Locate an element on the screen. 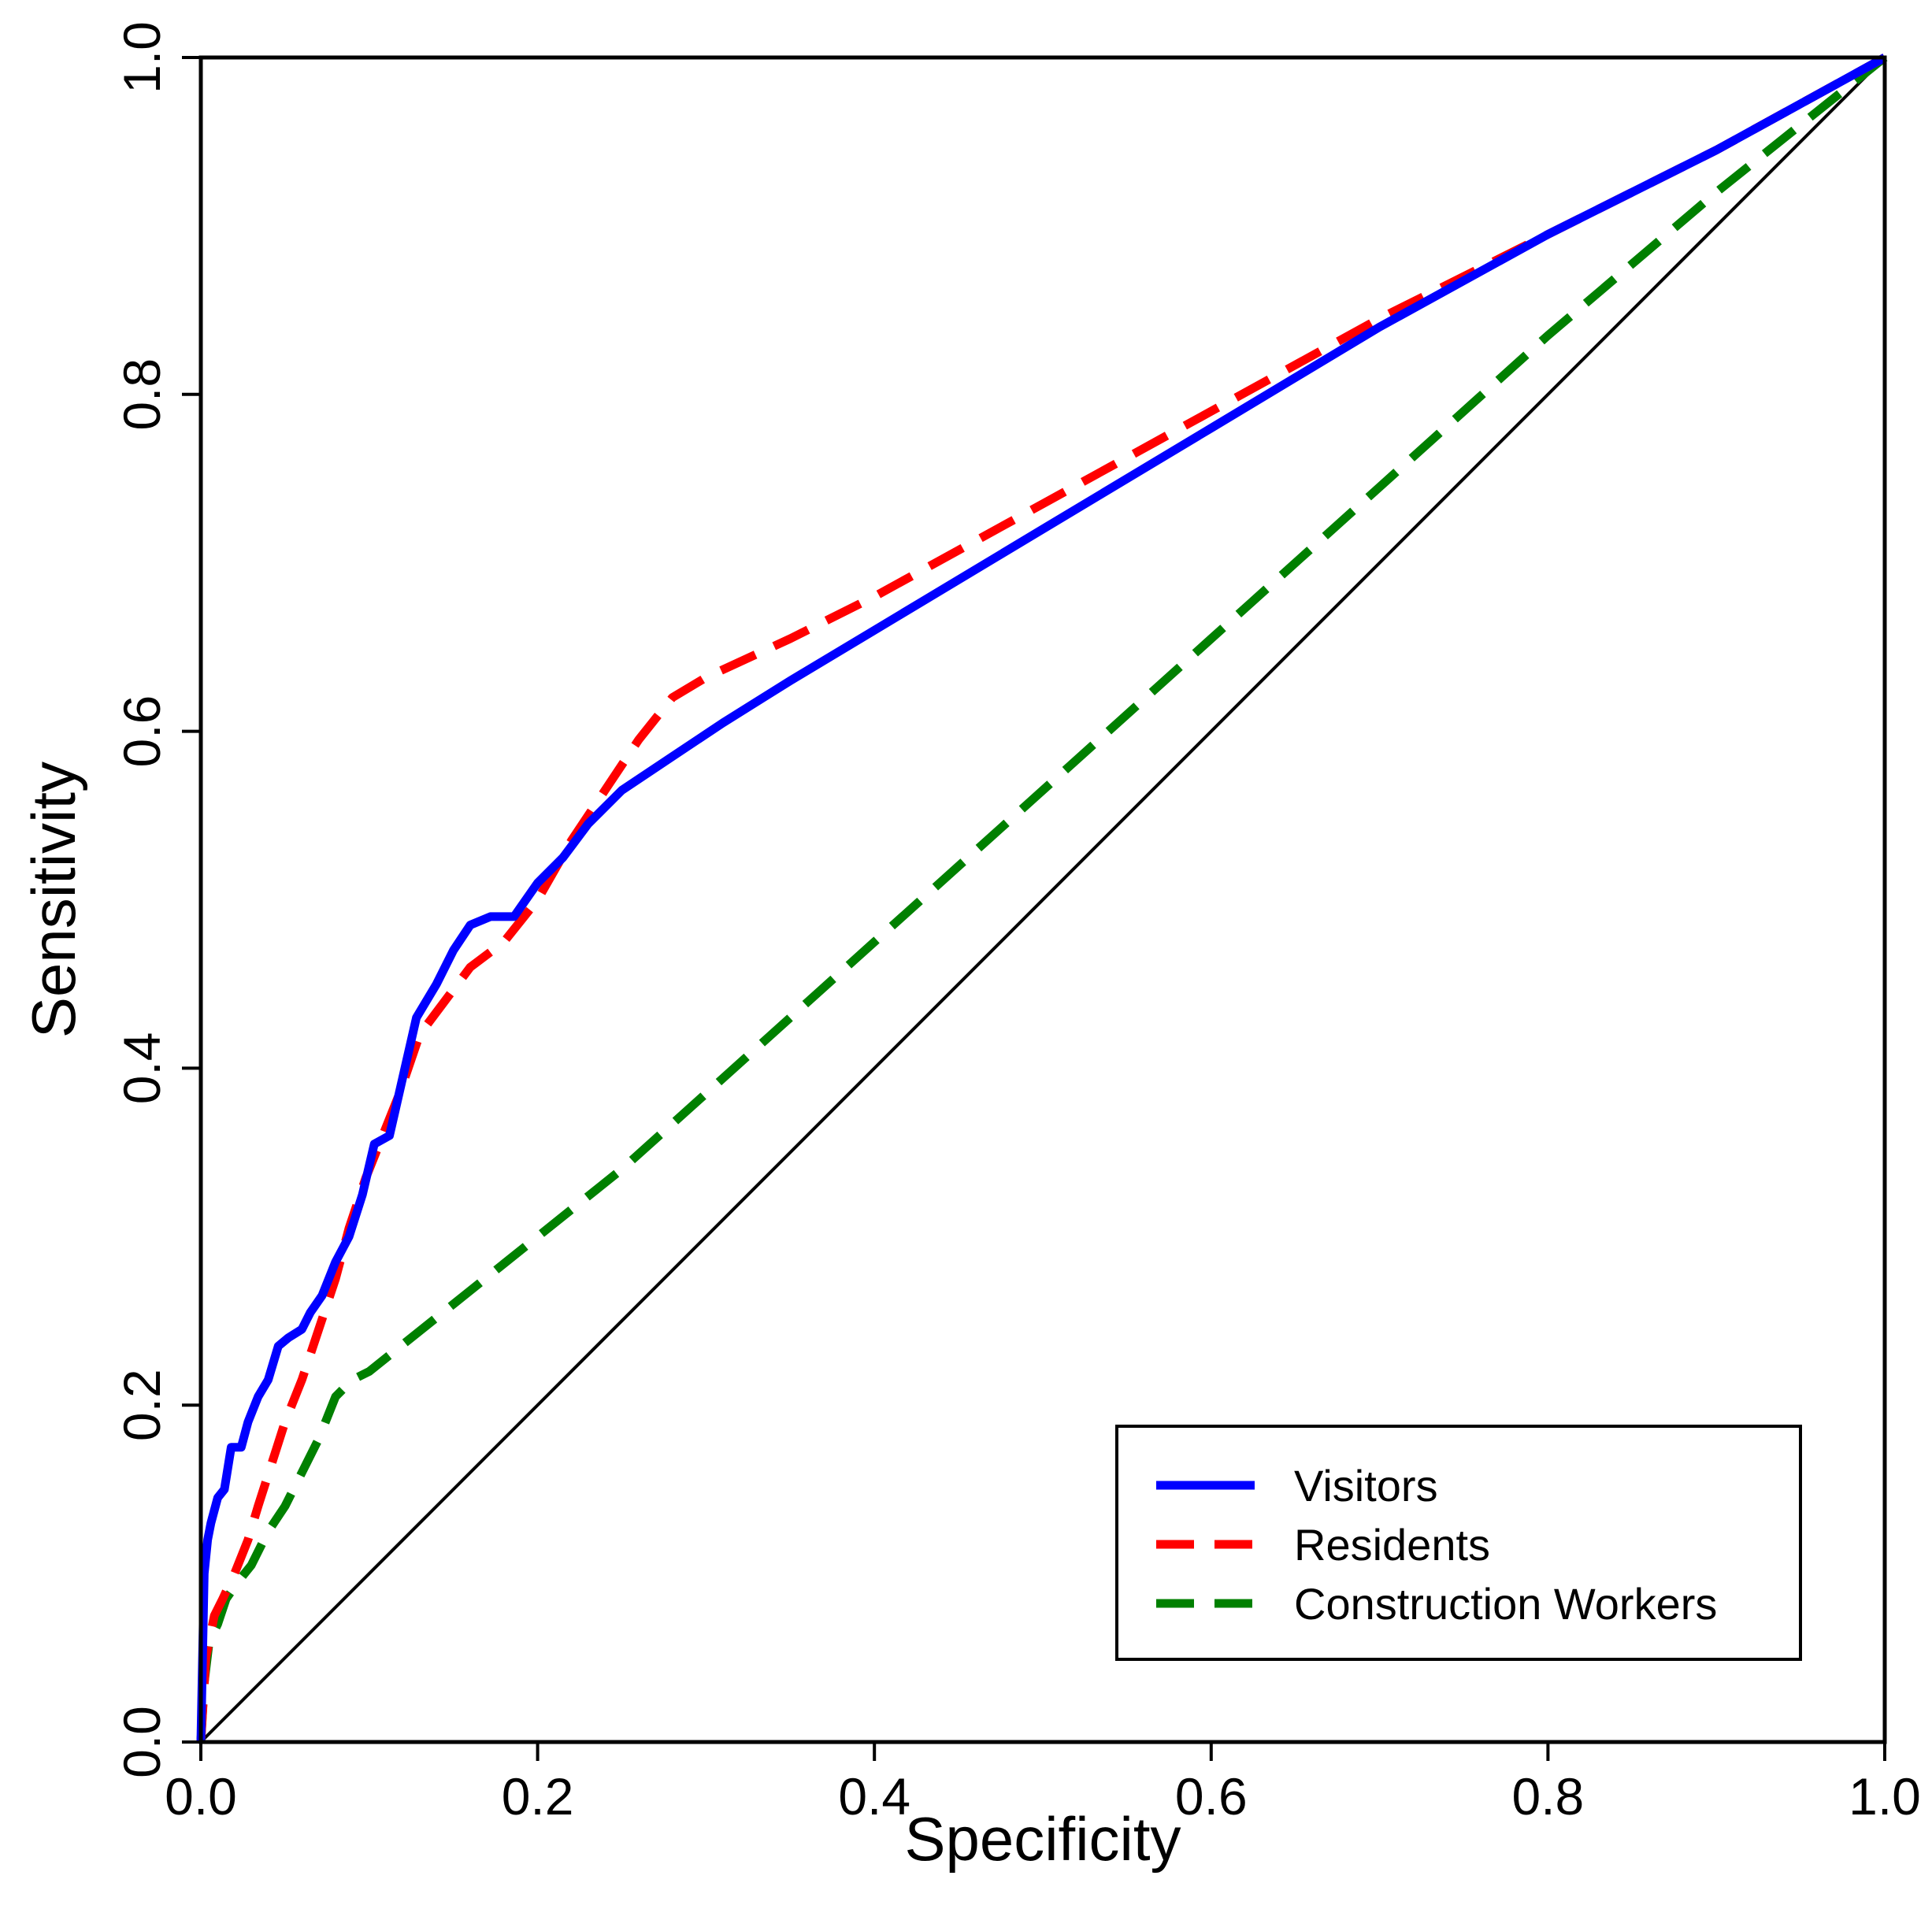  x-tick-label: 0.4 is located at coordinates (874, 1796).